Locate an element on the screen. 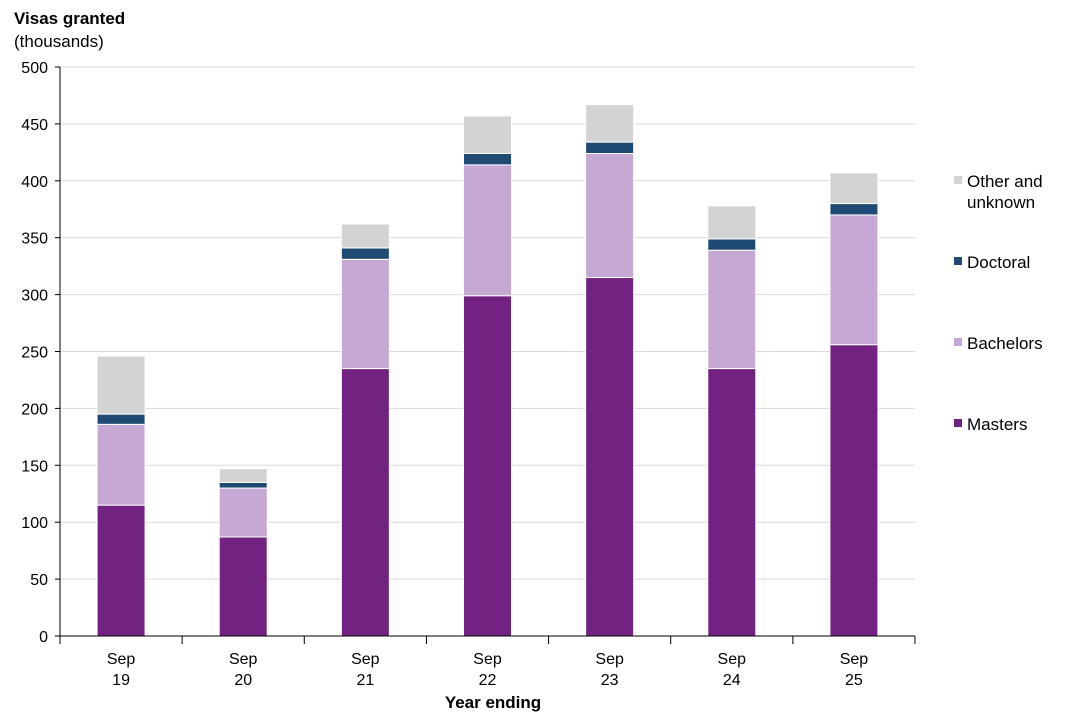  y-axis-subtitle: (thousands) is located at coordinates (59, 41).